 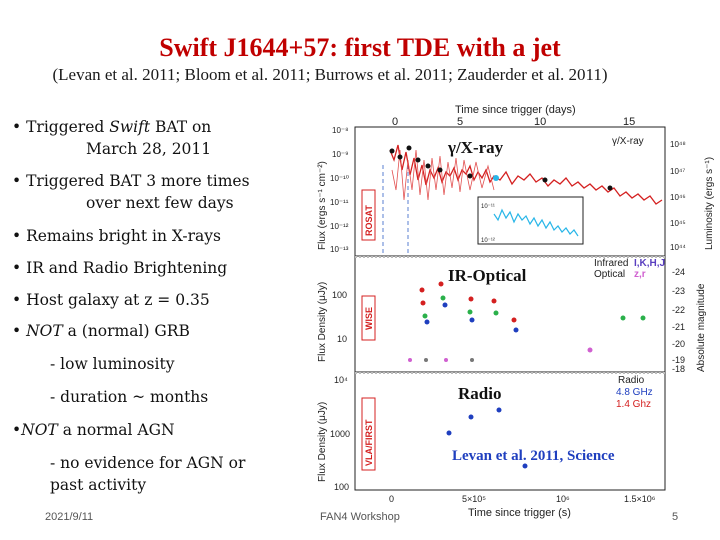 What do you see at coordinates (339, 226) in the screenshot?
I see `ytick: 10⁻¹²` at bounding box center [339, 226].